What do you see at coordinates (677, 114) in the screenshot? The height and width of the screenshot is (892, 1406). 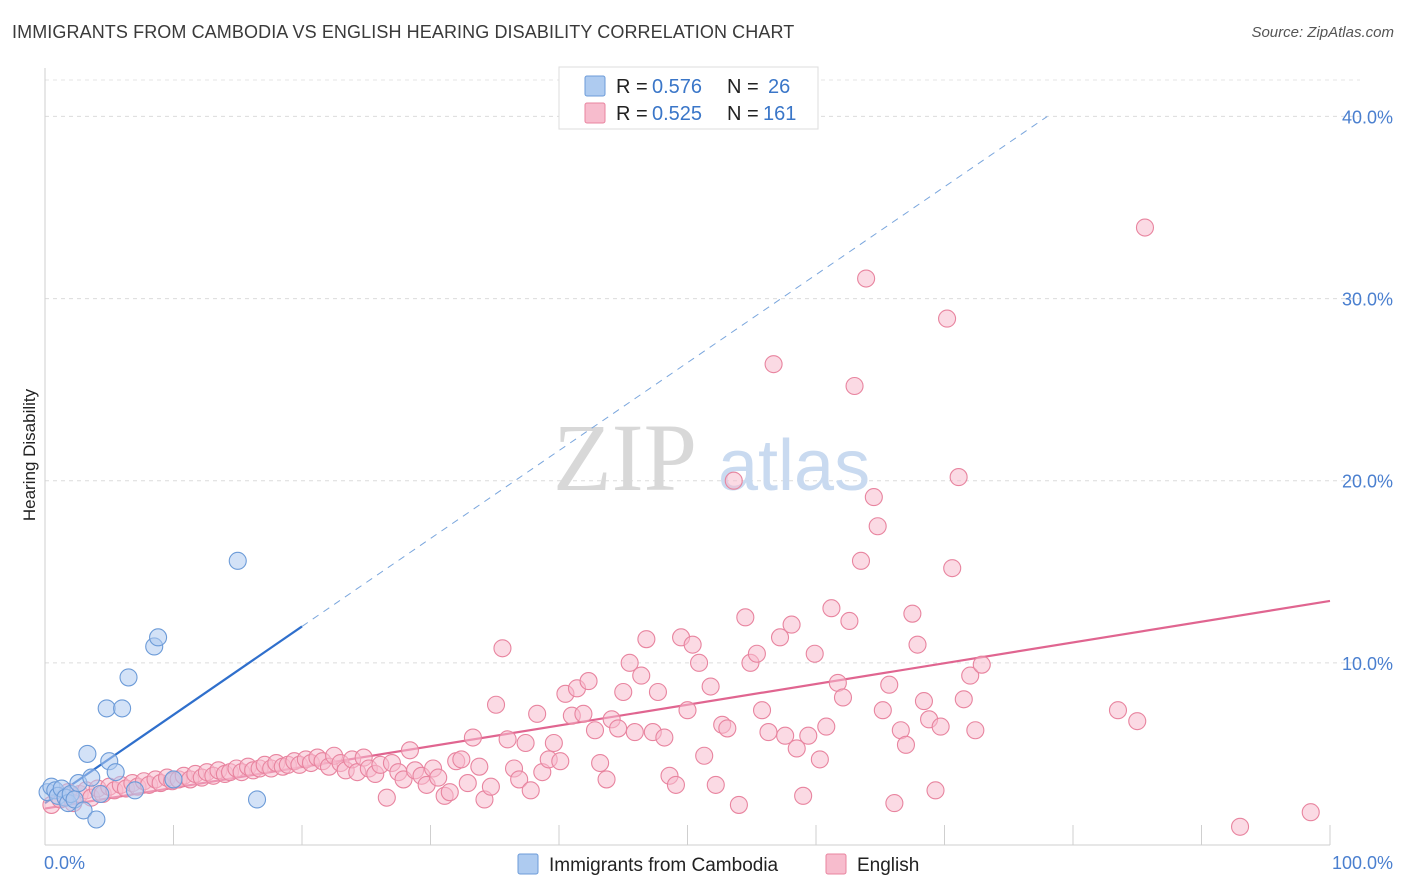 I see `legend-r-value-2: 0.525` at bounding box center [677, 114].